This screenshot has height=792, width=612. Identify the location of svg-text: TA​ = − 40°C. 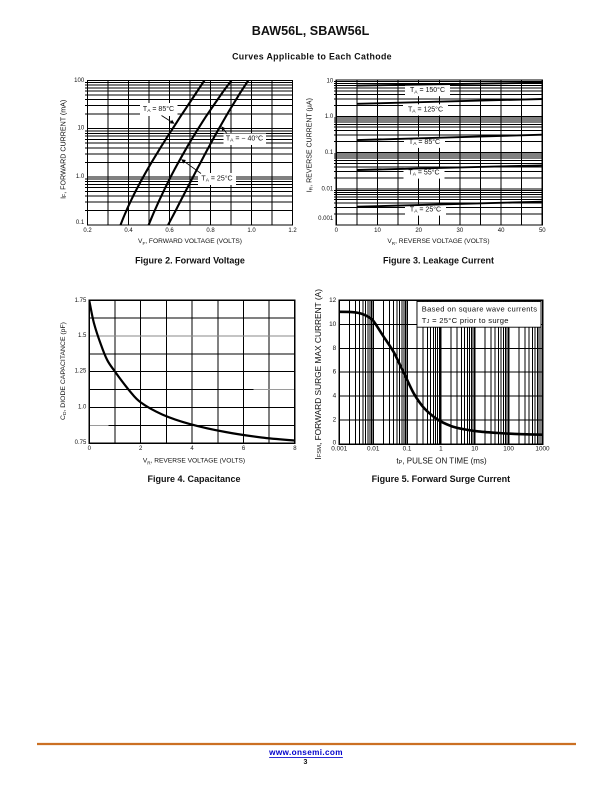
(244, 139).